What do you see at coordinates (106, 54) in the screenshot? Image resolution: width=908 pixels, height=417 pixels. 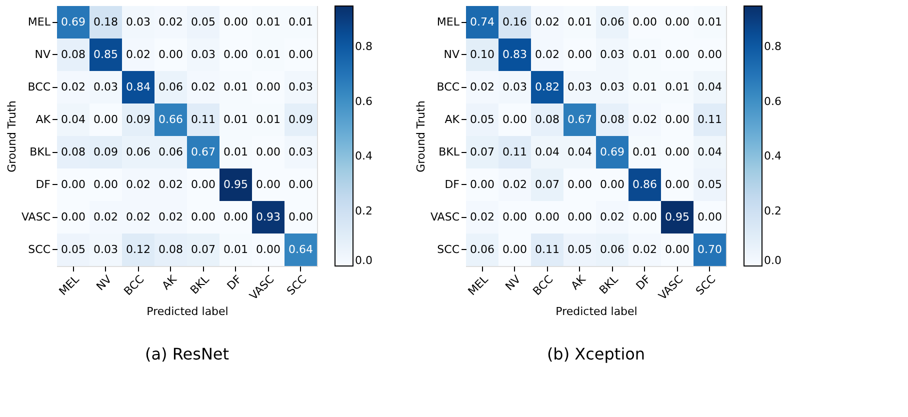 I see `data-label: 0.85` at bounding box center [106, 54].